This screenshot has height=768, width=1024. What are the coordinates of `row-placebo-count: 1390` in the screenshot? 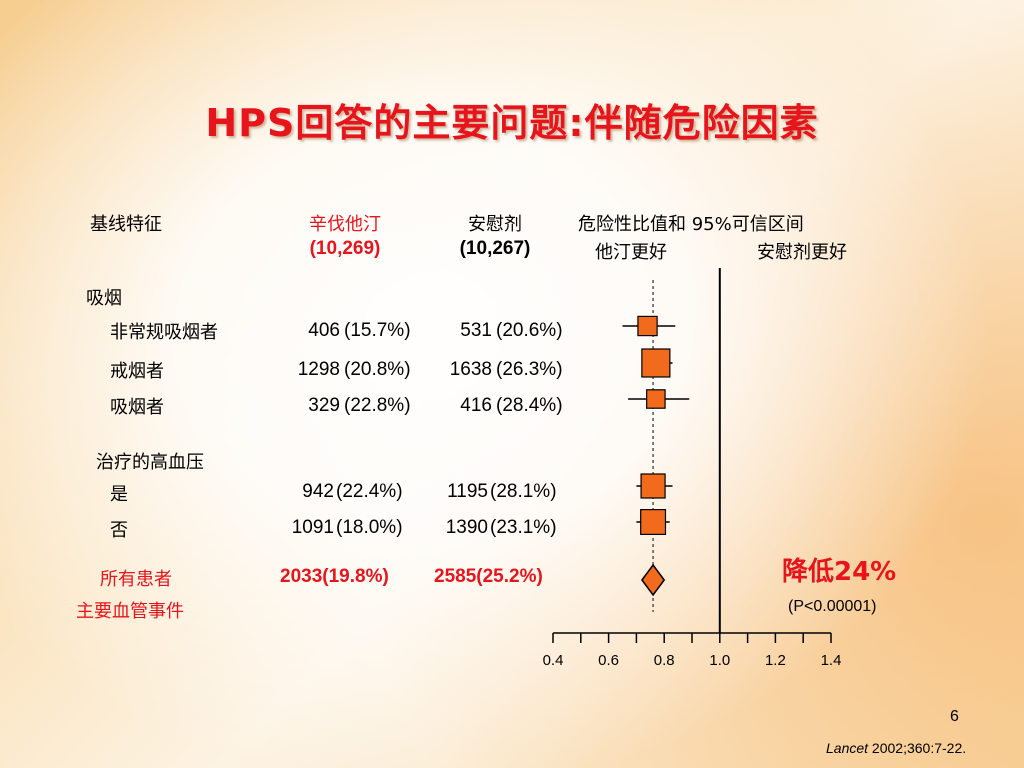 It's located at (466, 527).